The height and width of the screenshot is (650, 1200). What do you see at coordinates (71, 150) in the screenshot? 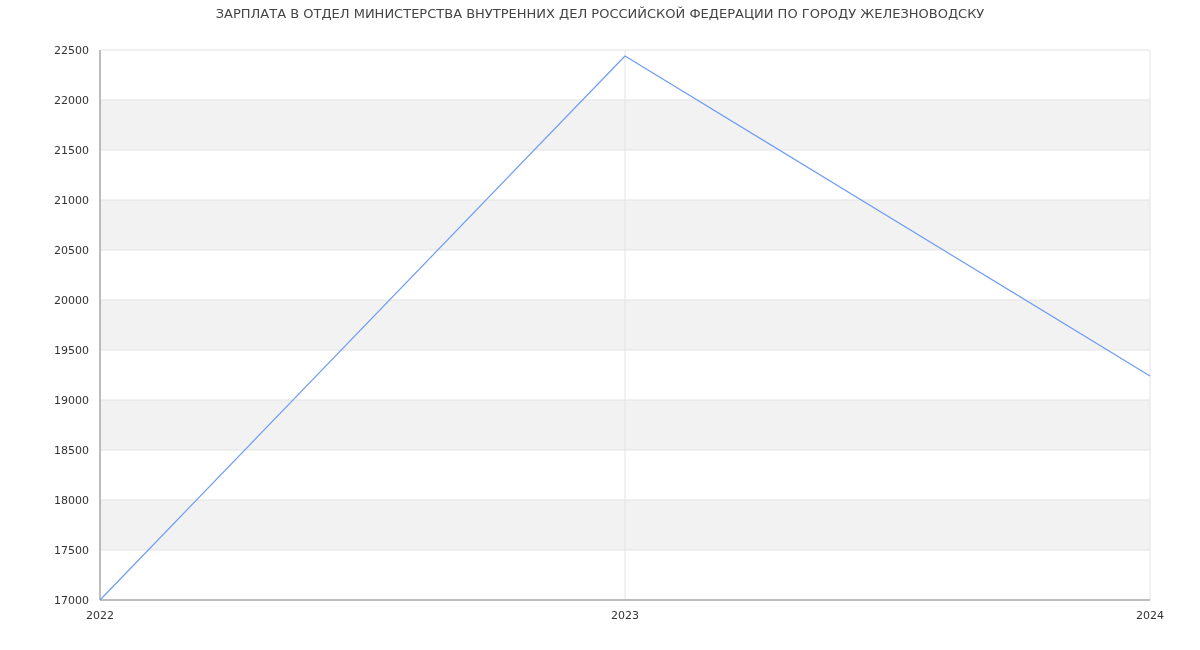
I see `y-tick-label: 21500` at bounding box center [71, 150].